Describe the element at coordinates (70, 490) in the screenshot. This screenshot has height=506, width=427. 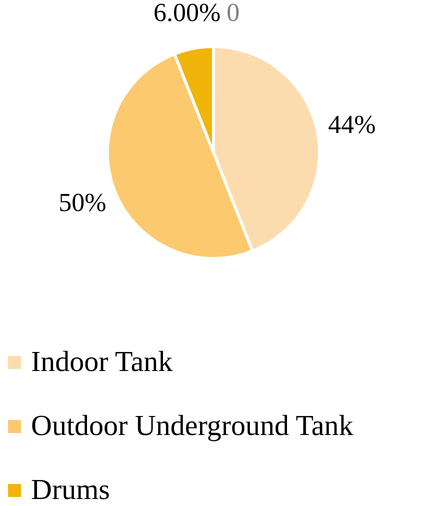
I see `legend-label: Drums` at that location.